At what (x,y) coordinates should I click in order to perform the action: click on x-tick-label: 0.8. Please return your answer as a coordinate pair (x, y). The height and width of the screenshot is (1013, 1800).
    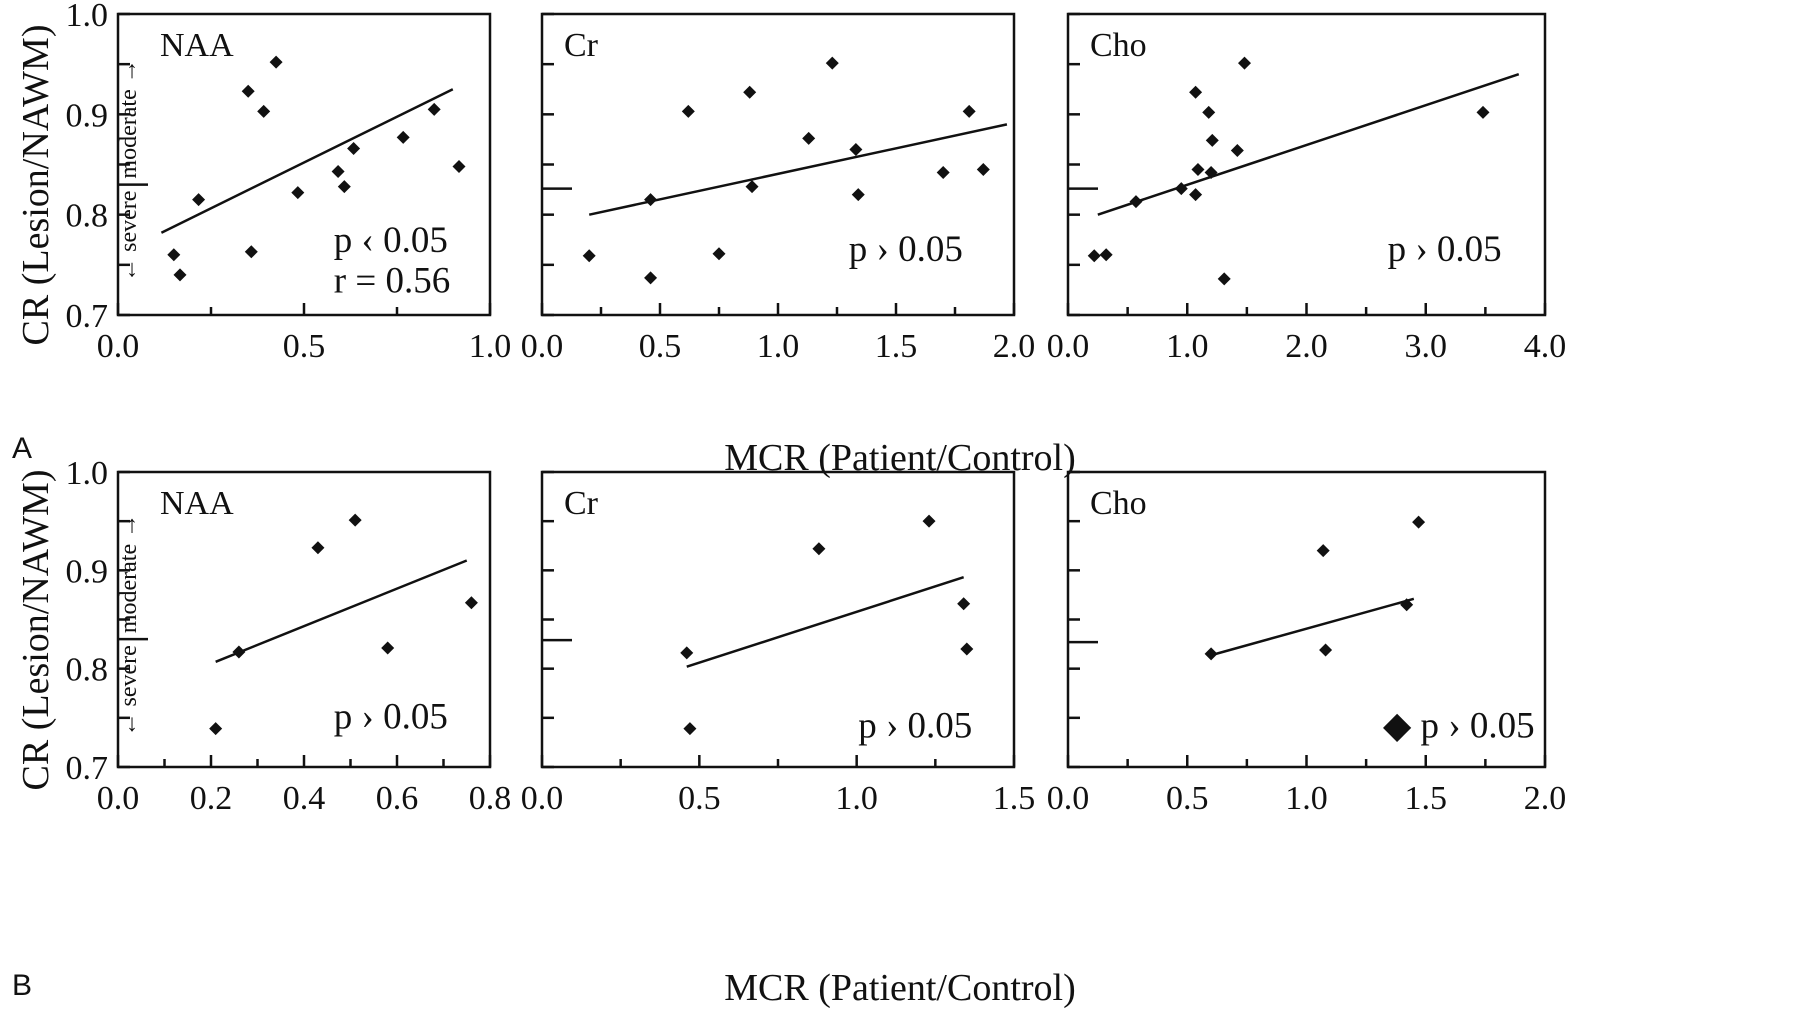
    Looking at the image, I should click on (490, 798).